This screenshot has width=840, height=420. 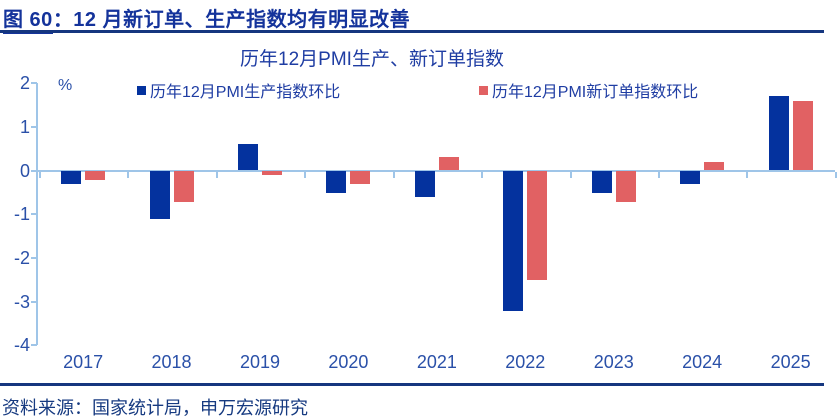 I want to click on bar-production-2021, so click(x=424, y=184).